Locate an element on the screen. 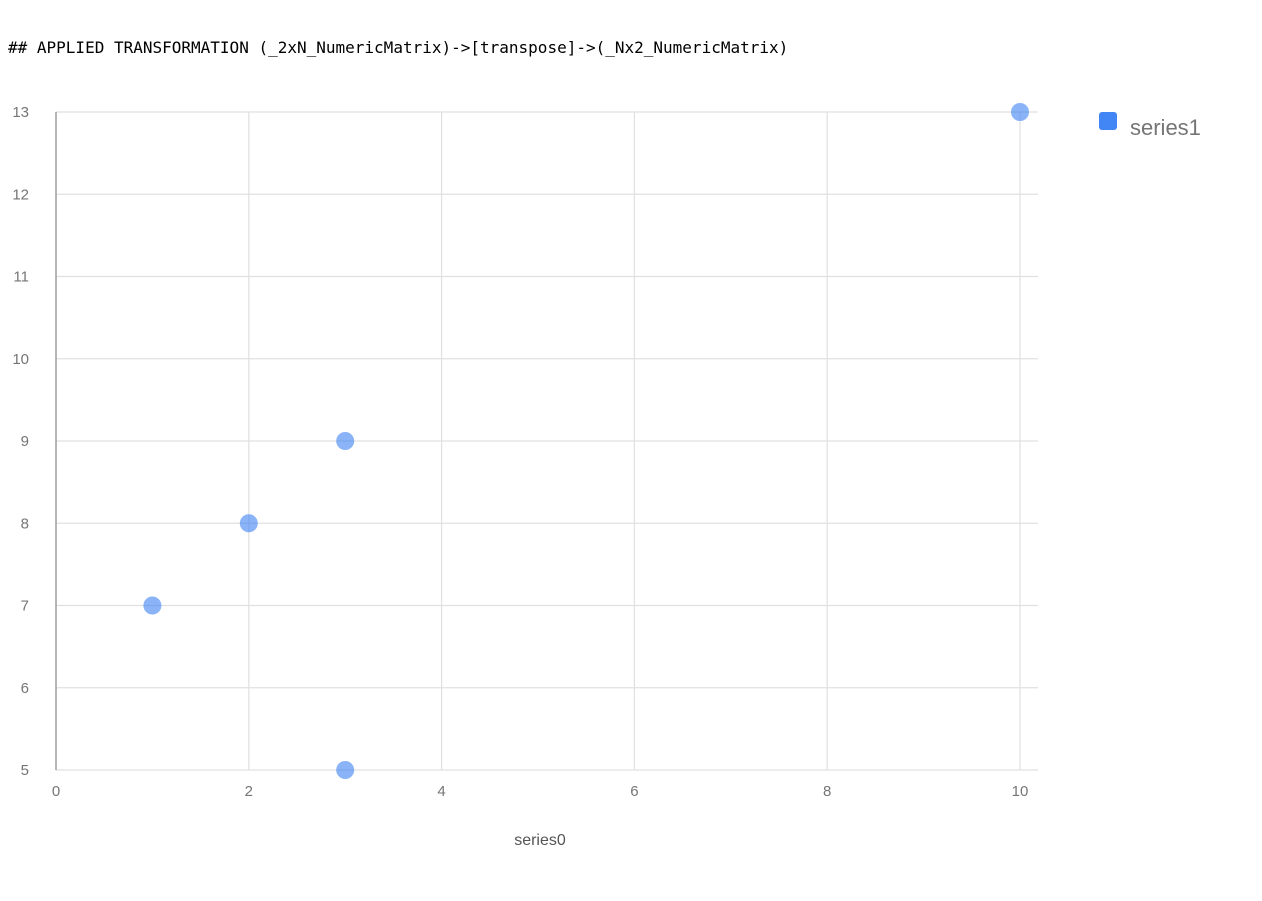 The height and width of the screenshot is (901, 1262). y-tick-label: 9 is located at coordinates (25, 441).